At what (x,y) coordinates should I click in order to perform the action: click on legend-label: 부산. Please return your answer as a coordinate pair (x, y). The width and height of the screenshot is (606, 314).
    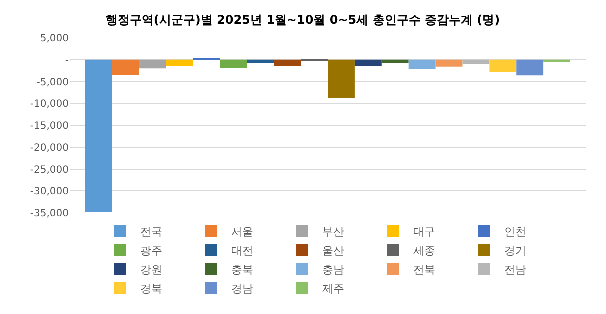
    Looking at the image, I should click on (333, 231).